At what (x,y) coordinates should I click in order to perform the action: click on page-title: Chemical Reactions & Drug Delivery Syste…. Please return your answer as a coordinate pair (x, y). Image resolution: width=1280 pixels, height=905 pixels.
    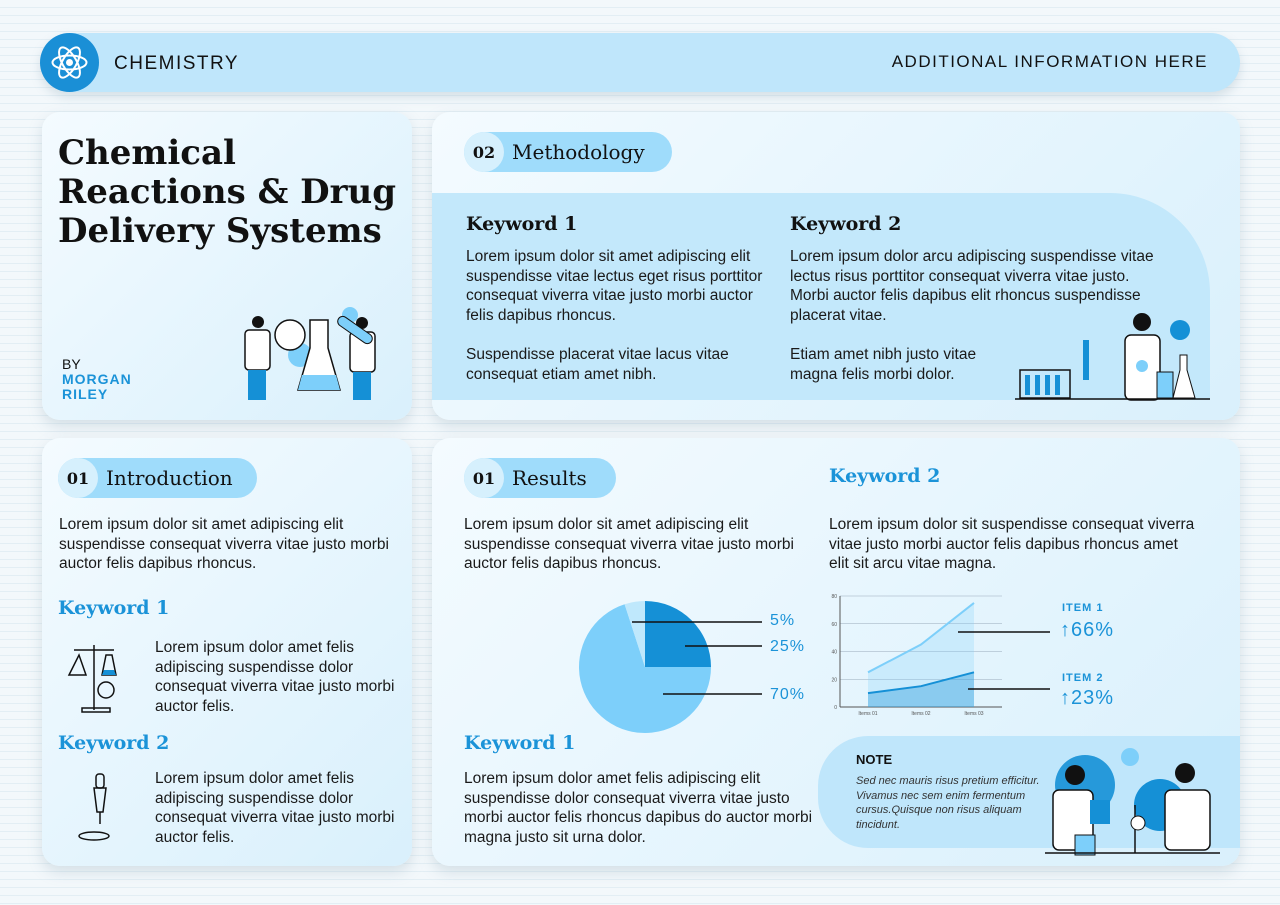
    Looking at the image, I should click on (227, 192).